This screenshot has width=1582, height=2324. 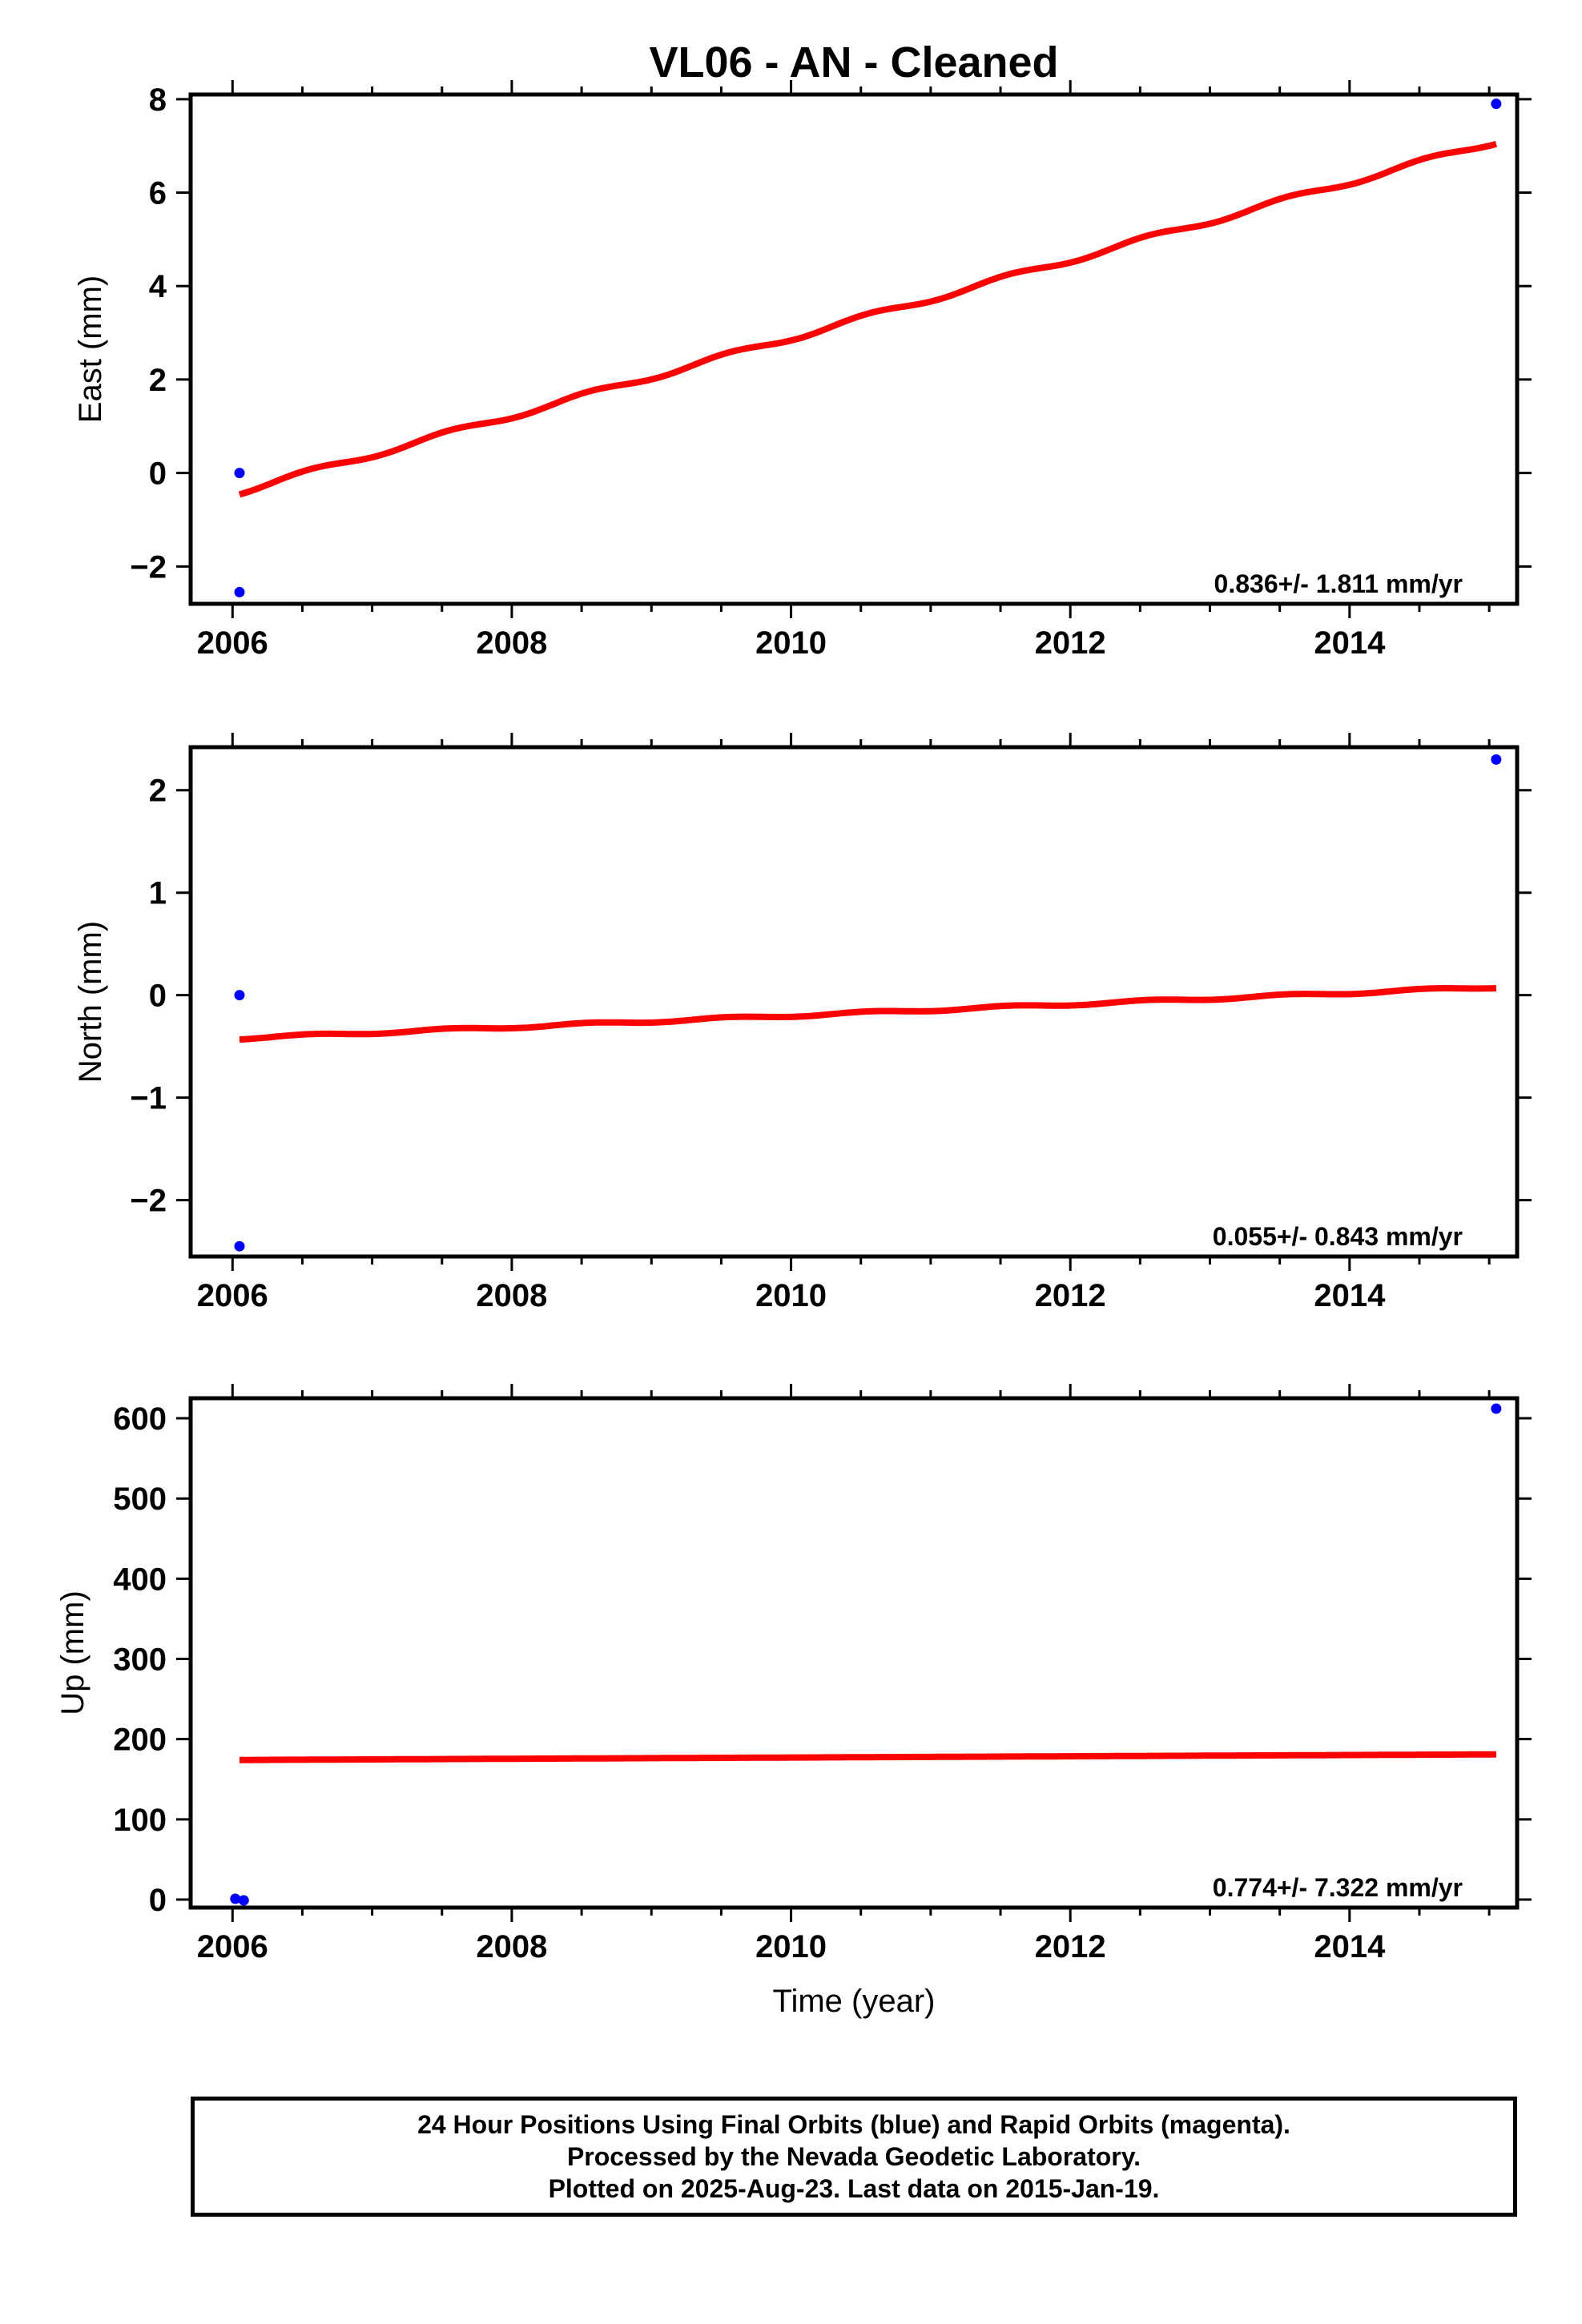 I want to click on east-y-tick-label: 4, so click(x=158, y=286).